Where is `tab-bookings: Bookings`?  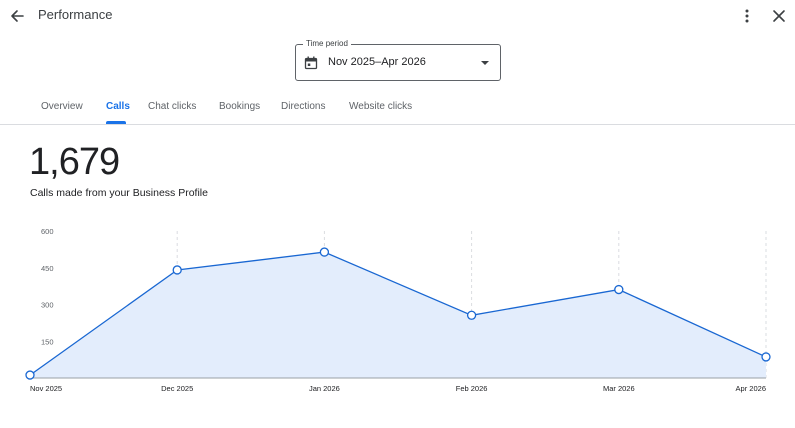
tab-bookings: Bookings is located at coordinates (240, 106).